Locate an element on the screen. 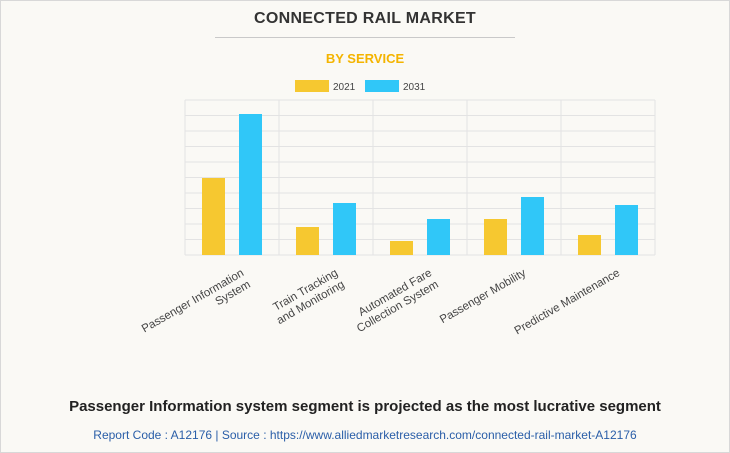 The width and height of the screenshot is (730, 453). x-tick-label-1: Train Trackingand Monitoring is located at coordinates (307, 297).